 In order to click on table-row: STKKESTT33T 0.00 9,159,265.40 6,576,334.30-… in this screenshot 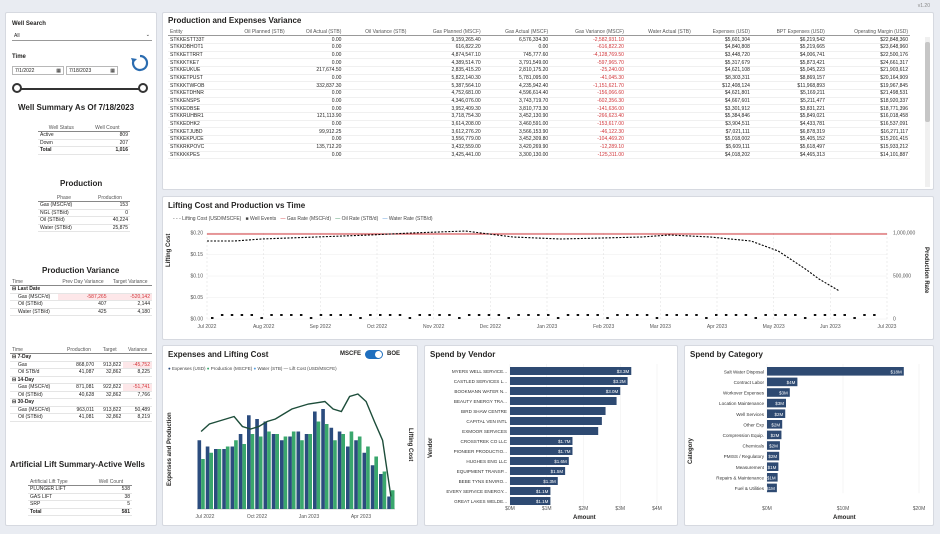, I will do `click(539, 39)`.